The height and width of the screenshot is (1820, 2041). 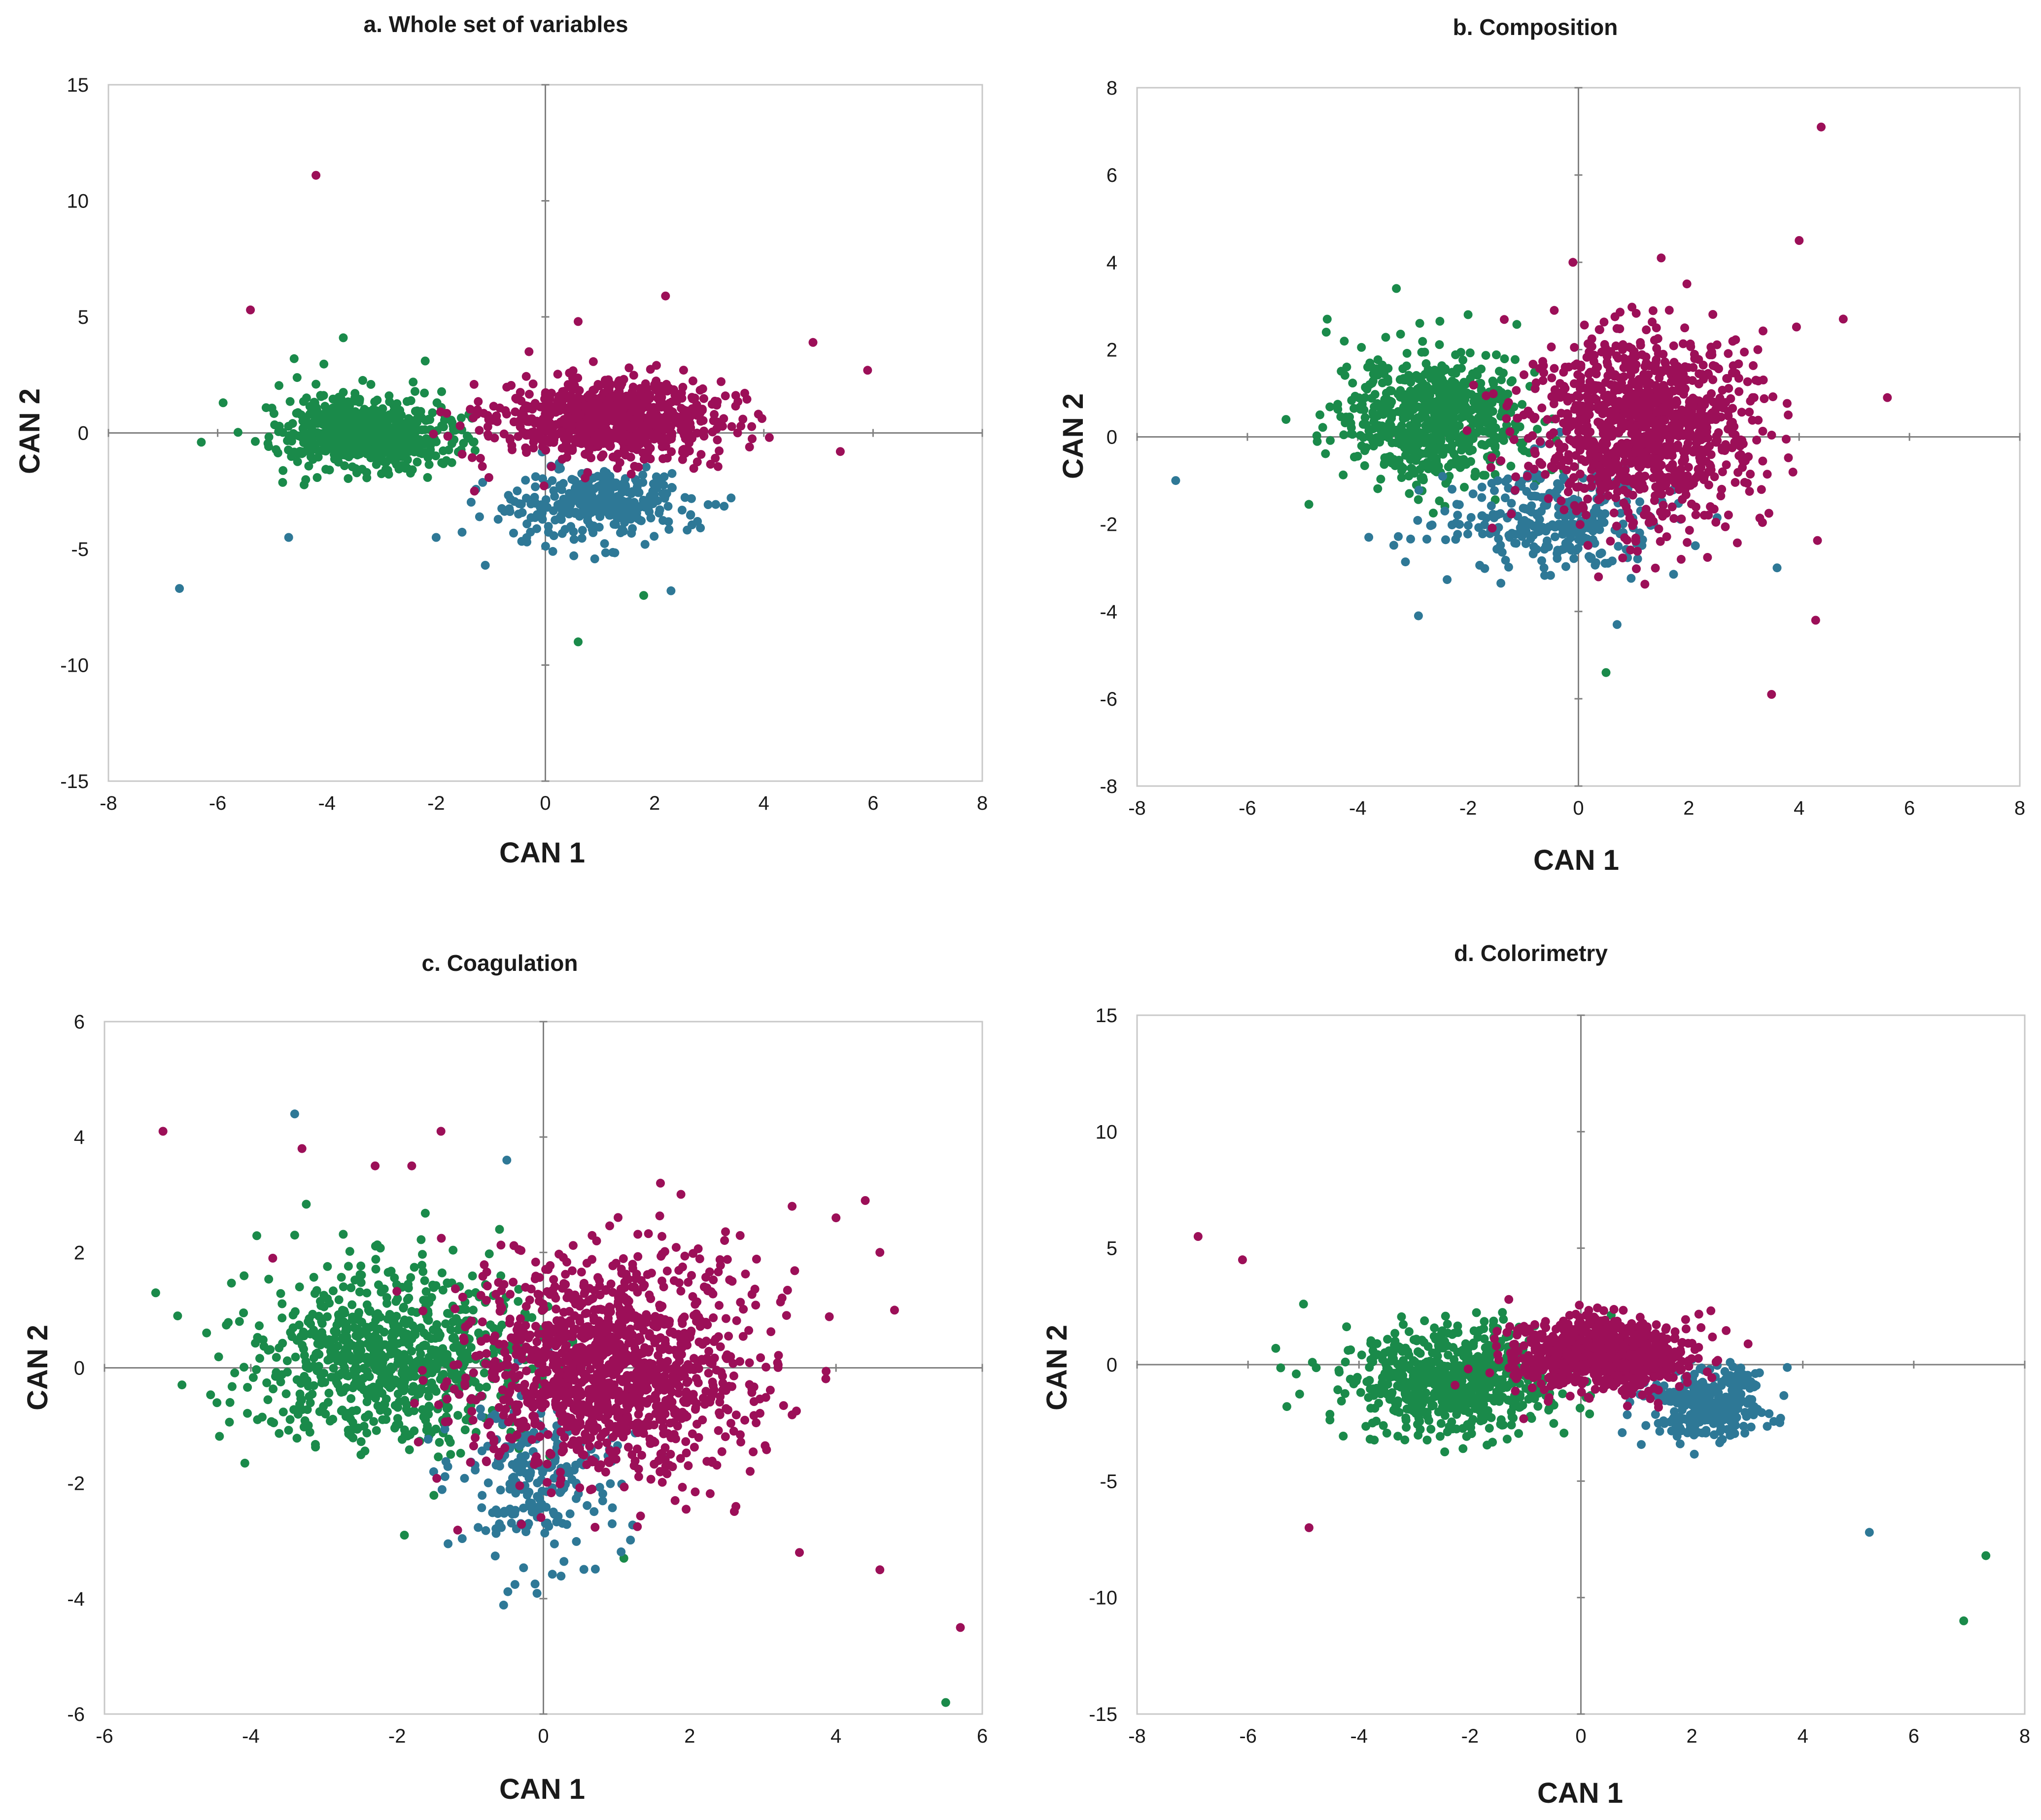 I want to click on outlier-point-magenta, so click(x=529, y=351).